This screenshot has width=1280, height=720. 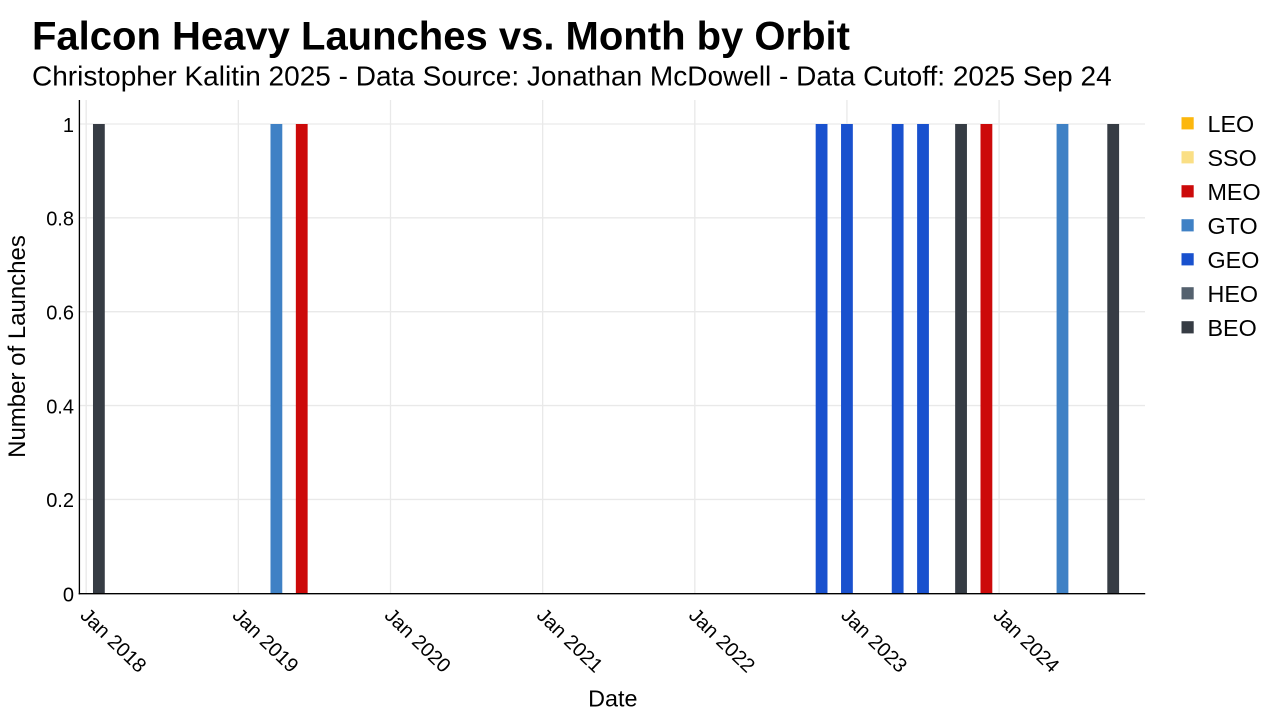 What do you see at coordinates (1232, 158) in the screenshot?
I see `svg-text: SSO` at bounding box center [1232, 158].